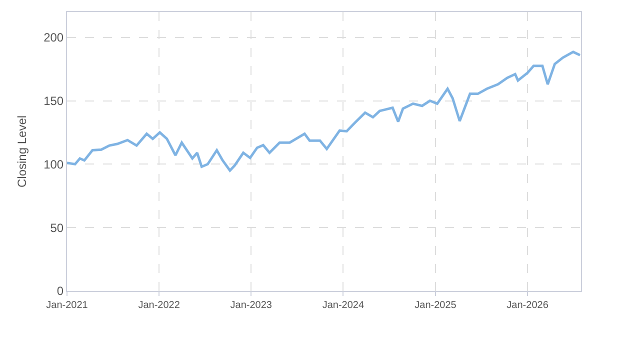 The image size is (624, 351). Describe the element at coordinates (251, 305) in the screenshot. I see `x-tick-label: Jan-2023` at that location.